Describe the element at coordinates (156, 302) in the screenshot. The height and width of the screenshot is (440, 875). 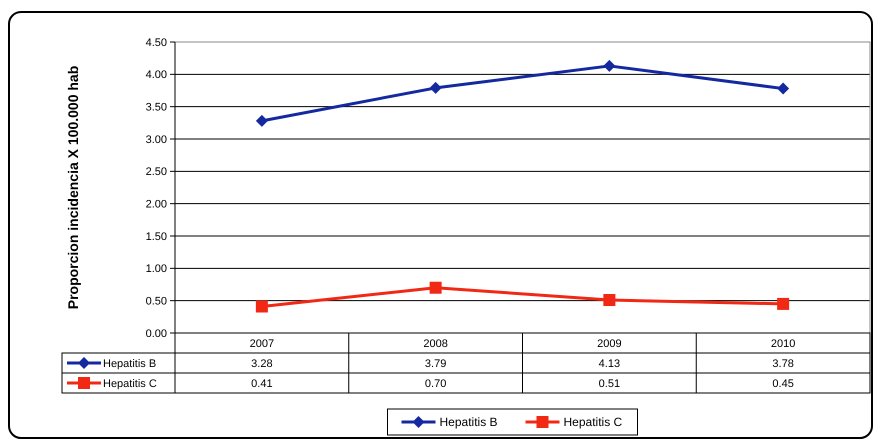
I see `y-tick-label: 0.50` at that location.